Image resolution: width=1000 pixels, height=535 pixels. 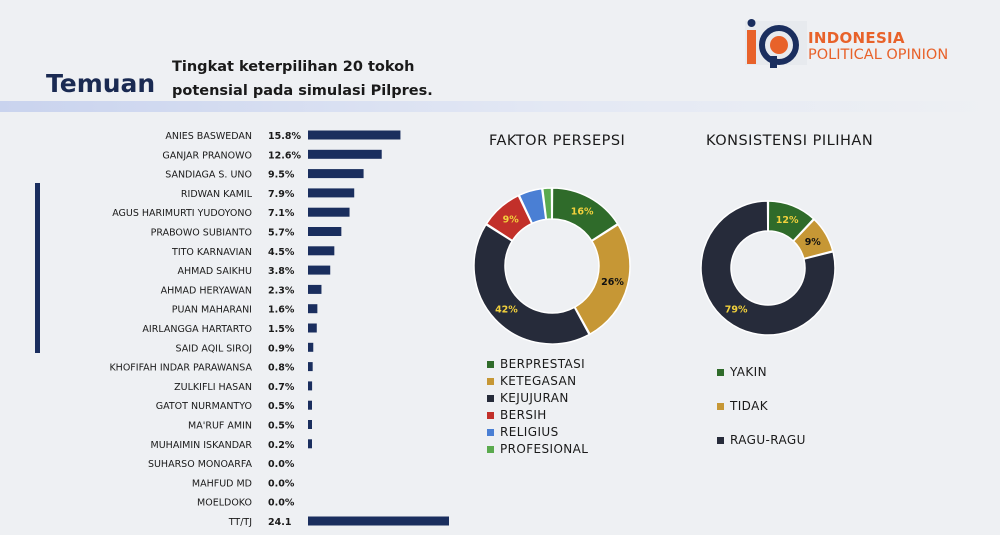 I want to click on donut-title-faktor-persepsi: FAKTOR PERSEPSI, so click(x=557, y=141).